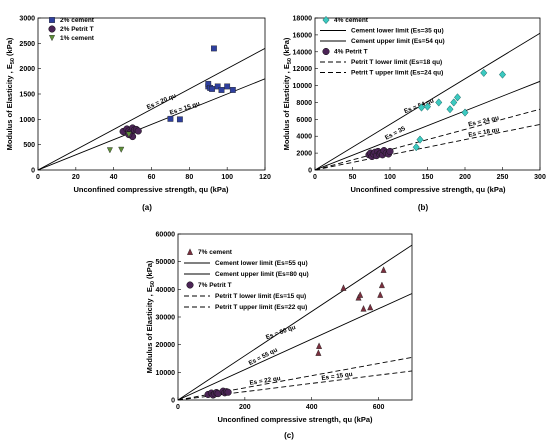 The height and width of the screenshot is (446, 550). I want to click on panel-label: (b), so click(423, 207).